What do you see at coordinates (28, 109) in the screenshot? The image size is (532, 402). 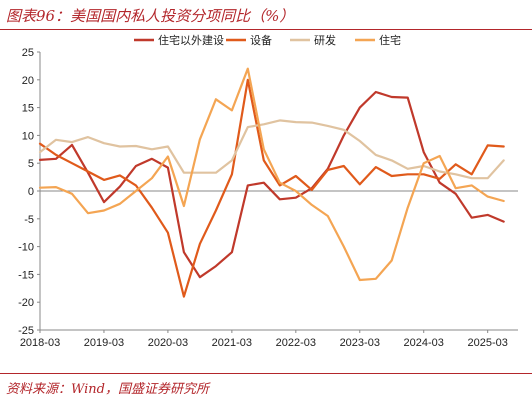 I see `y-tick-label: 15` at bounding box center [28, 109].